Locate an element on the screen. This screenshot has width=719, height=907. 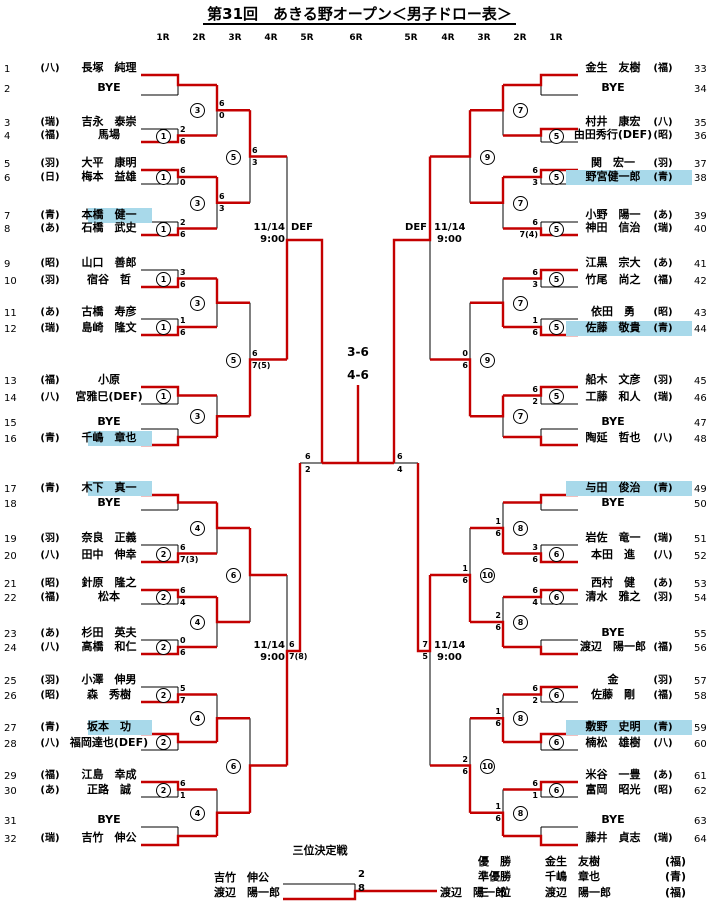
match-score-bottom: 7(4) is located at coordinates (528, 234).